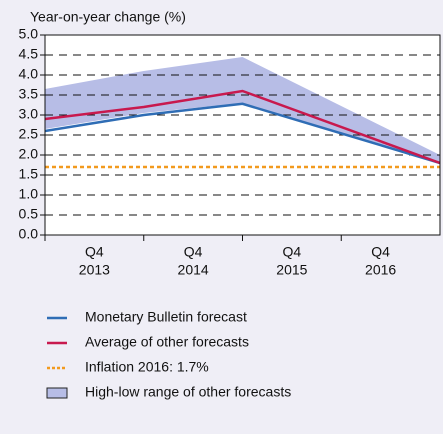  Describe the element at coordinates (29, 74) in the screenshot. I see `y-tick-label: 4.0` at that location.